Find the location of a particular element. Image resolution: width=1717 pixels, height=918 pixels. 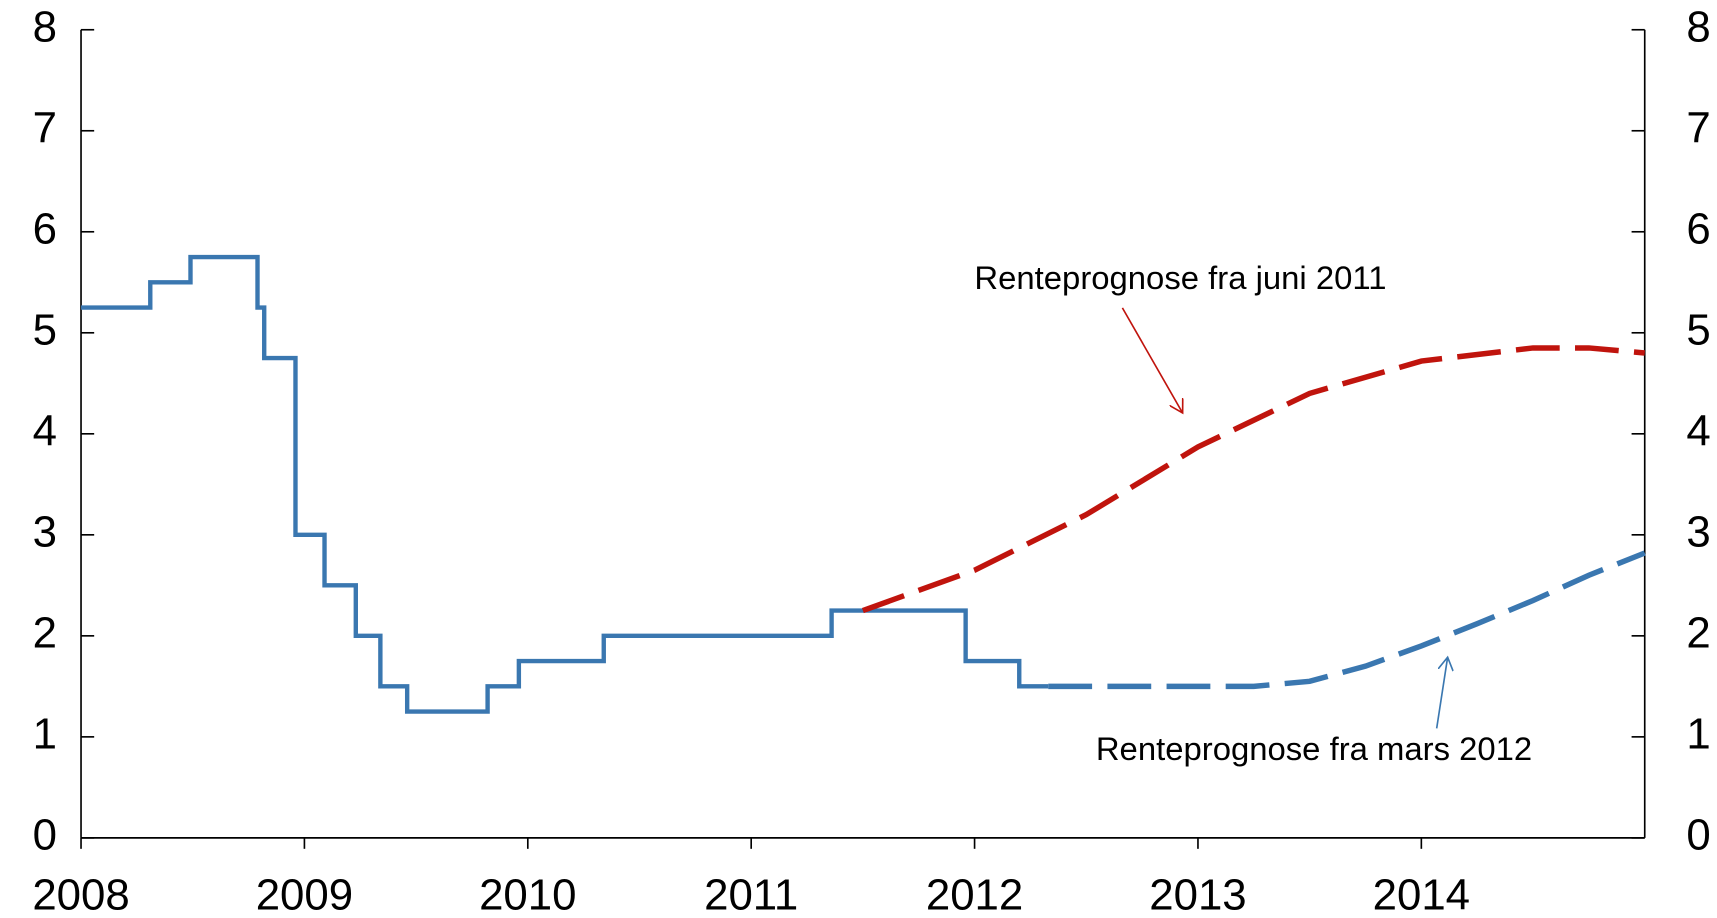

x-tick-label: 2008 is located at coordinates (80, 894).